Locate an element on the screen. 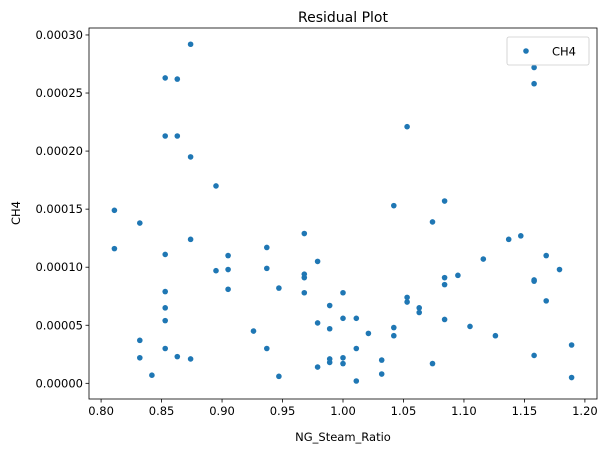 The width and height of the screenshot is (607, 455). y-tick-label: 0.00005 is located at coordinates (59, 325).